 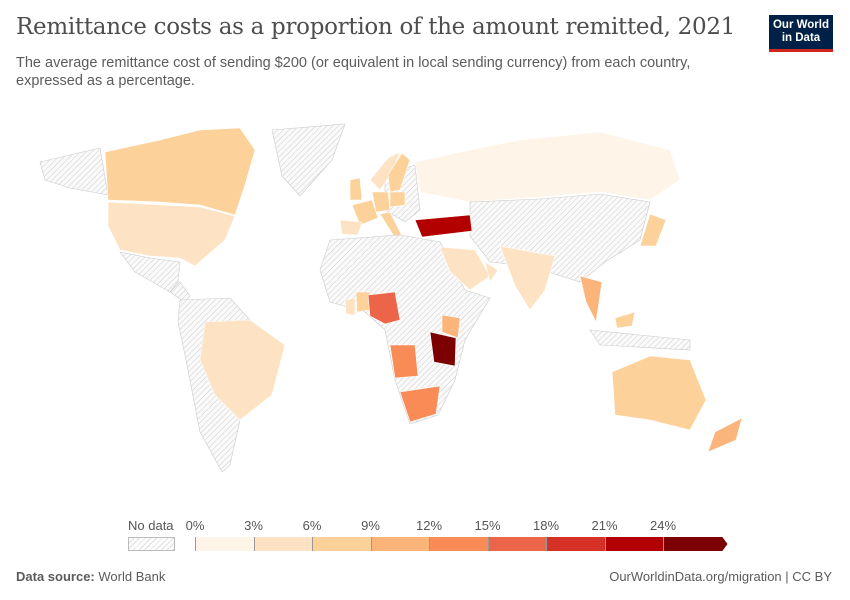 I want to click on no-data-swatch, so click(x=151, y=544).